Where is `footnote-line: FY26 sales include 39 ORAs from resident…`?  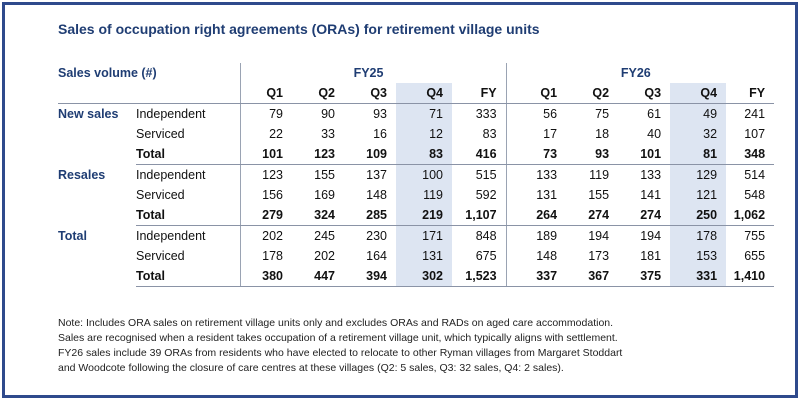
footnote-line: FY26 sales include 39 ORAs from resident… is located at coordinates (340, 353).